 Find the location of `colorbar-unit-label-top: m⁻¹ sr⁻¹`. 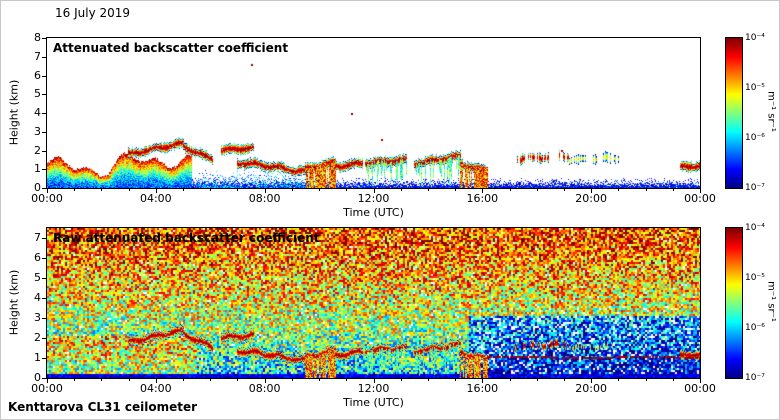

colorbar-unit-label-top: m⁻¹ sr⁻¹ is located at coordinates (771, 111).